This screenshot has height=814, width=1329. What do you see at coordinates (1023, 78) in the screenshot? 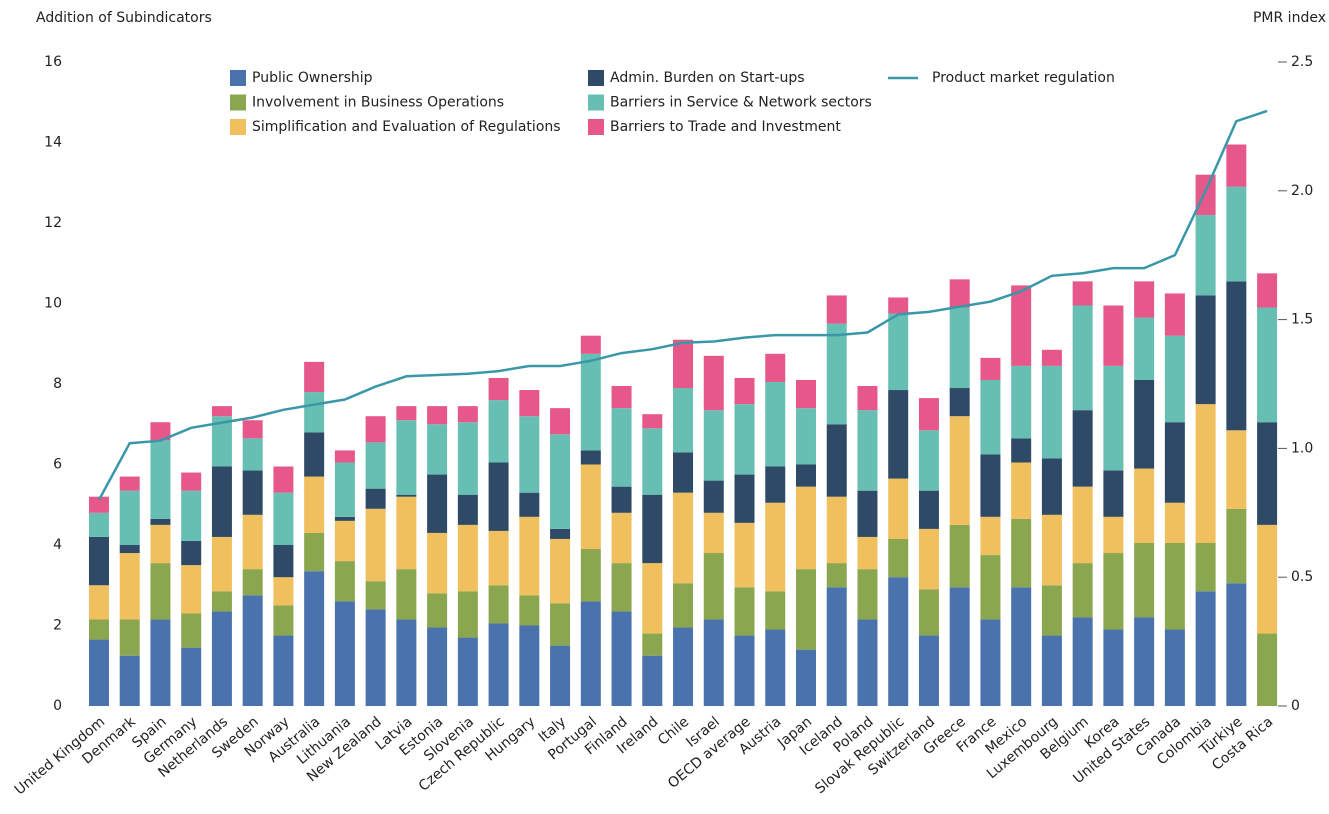
I see `legend-label: Product market regulation` at bounding box center [1023, 78].